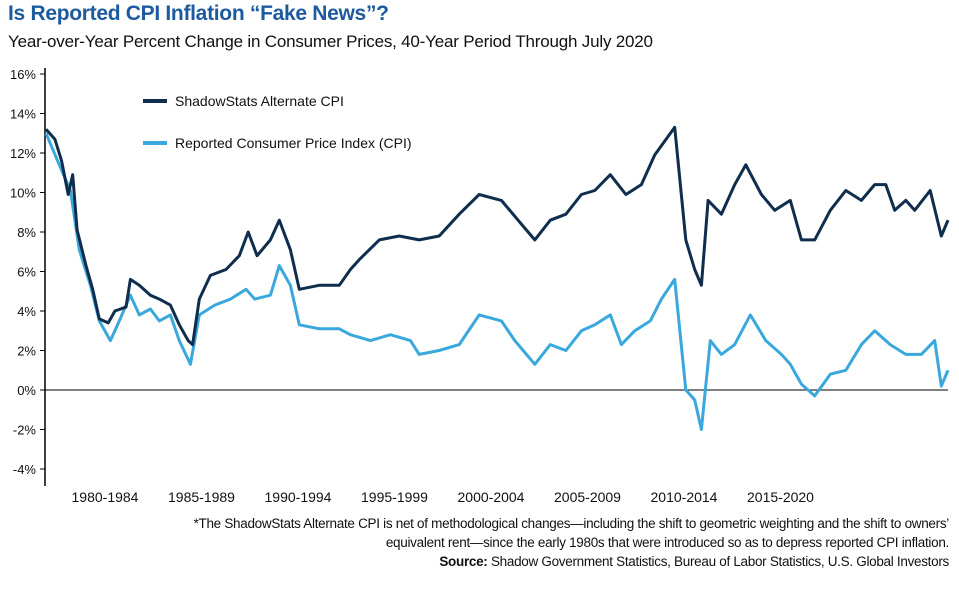  What do you see at coordinates (201, 497) in the screenshot?
I see `x-tick-label: 1985-1989` at bounding box center [201, 497].